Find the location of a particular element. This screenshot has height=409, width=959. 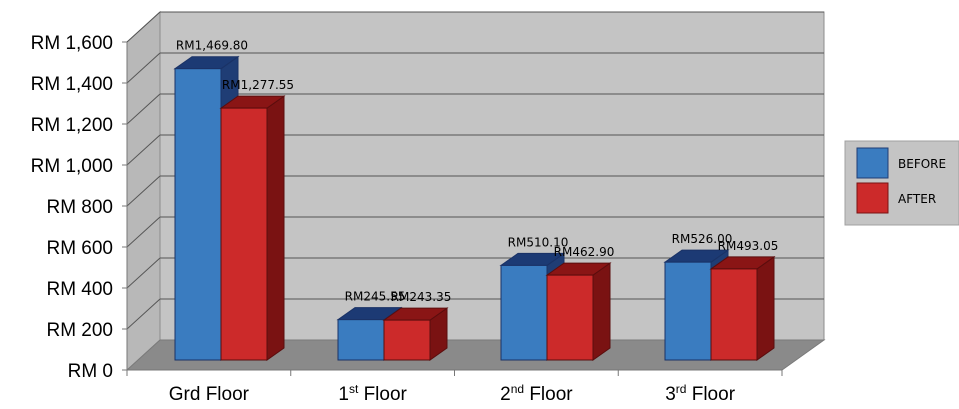

y-tick-label: RM 0 is located at coordinates (90, 371).